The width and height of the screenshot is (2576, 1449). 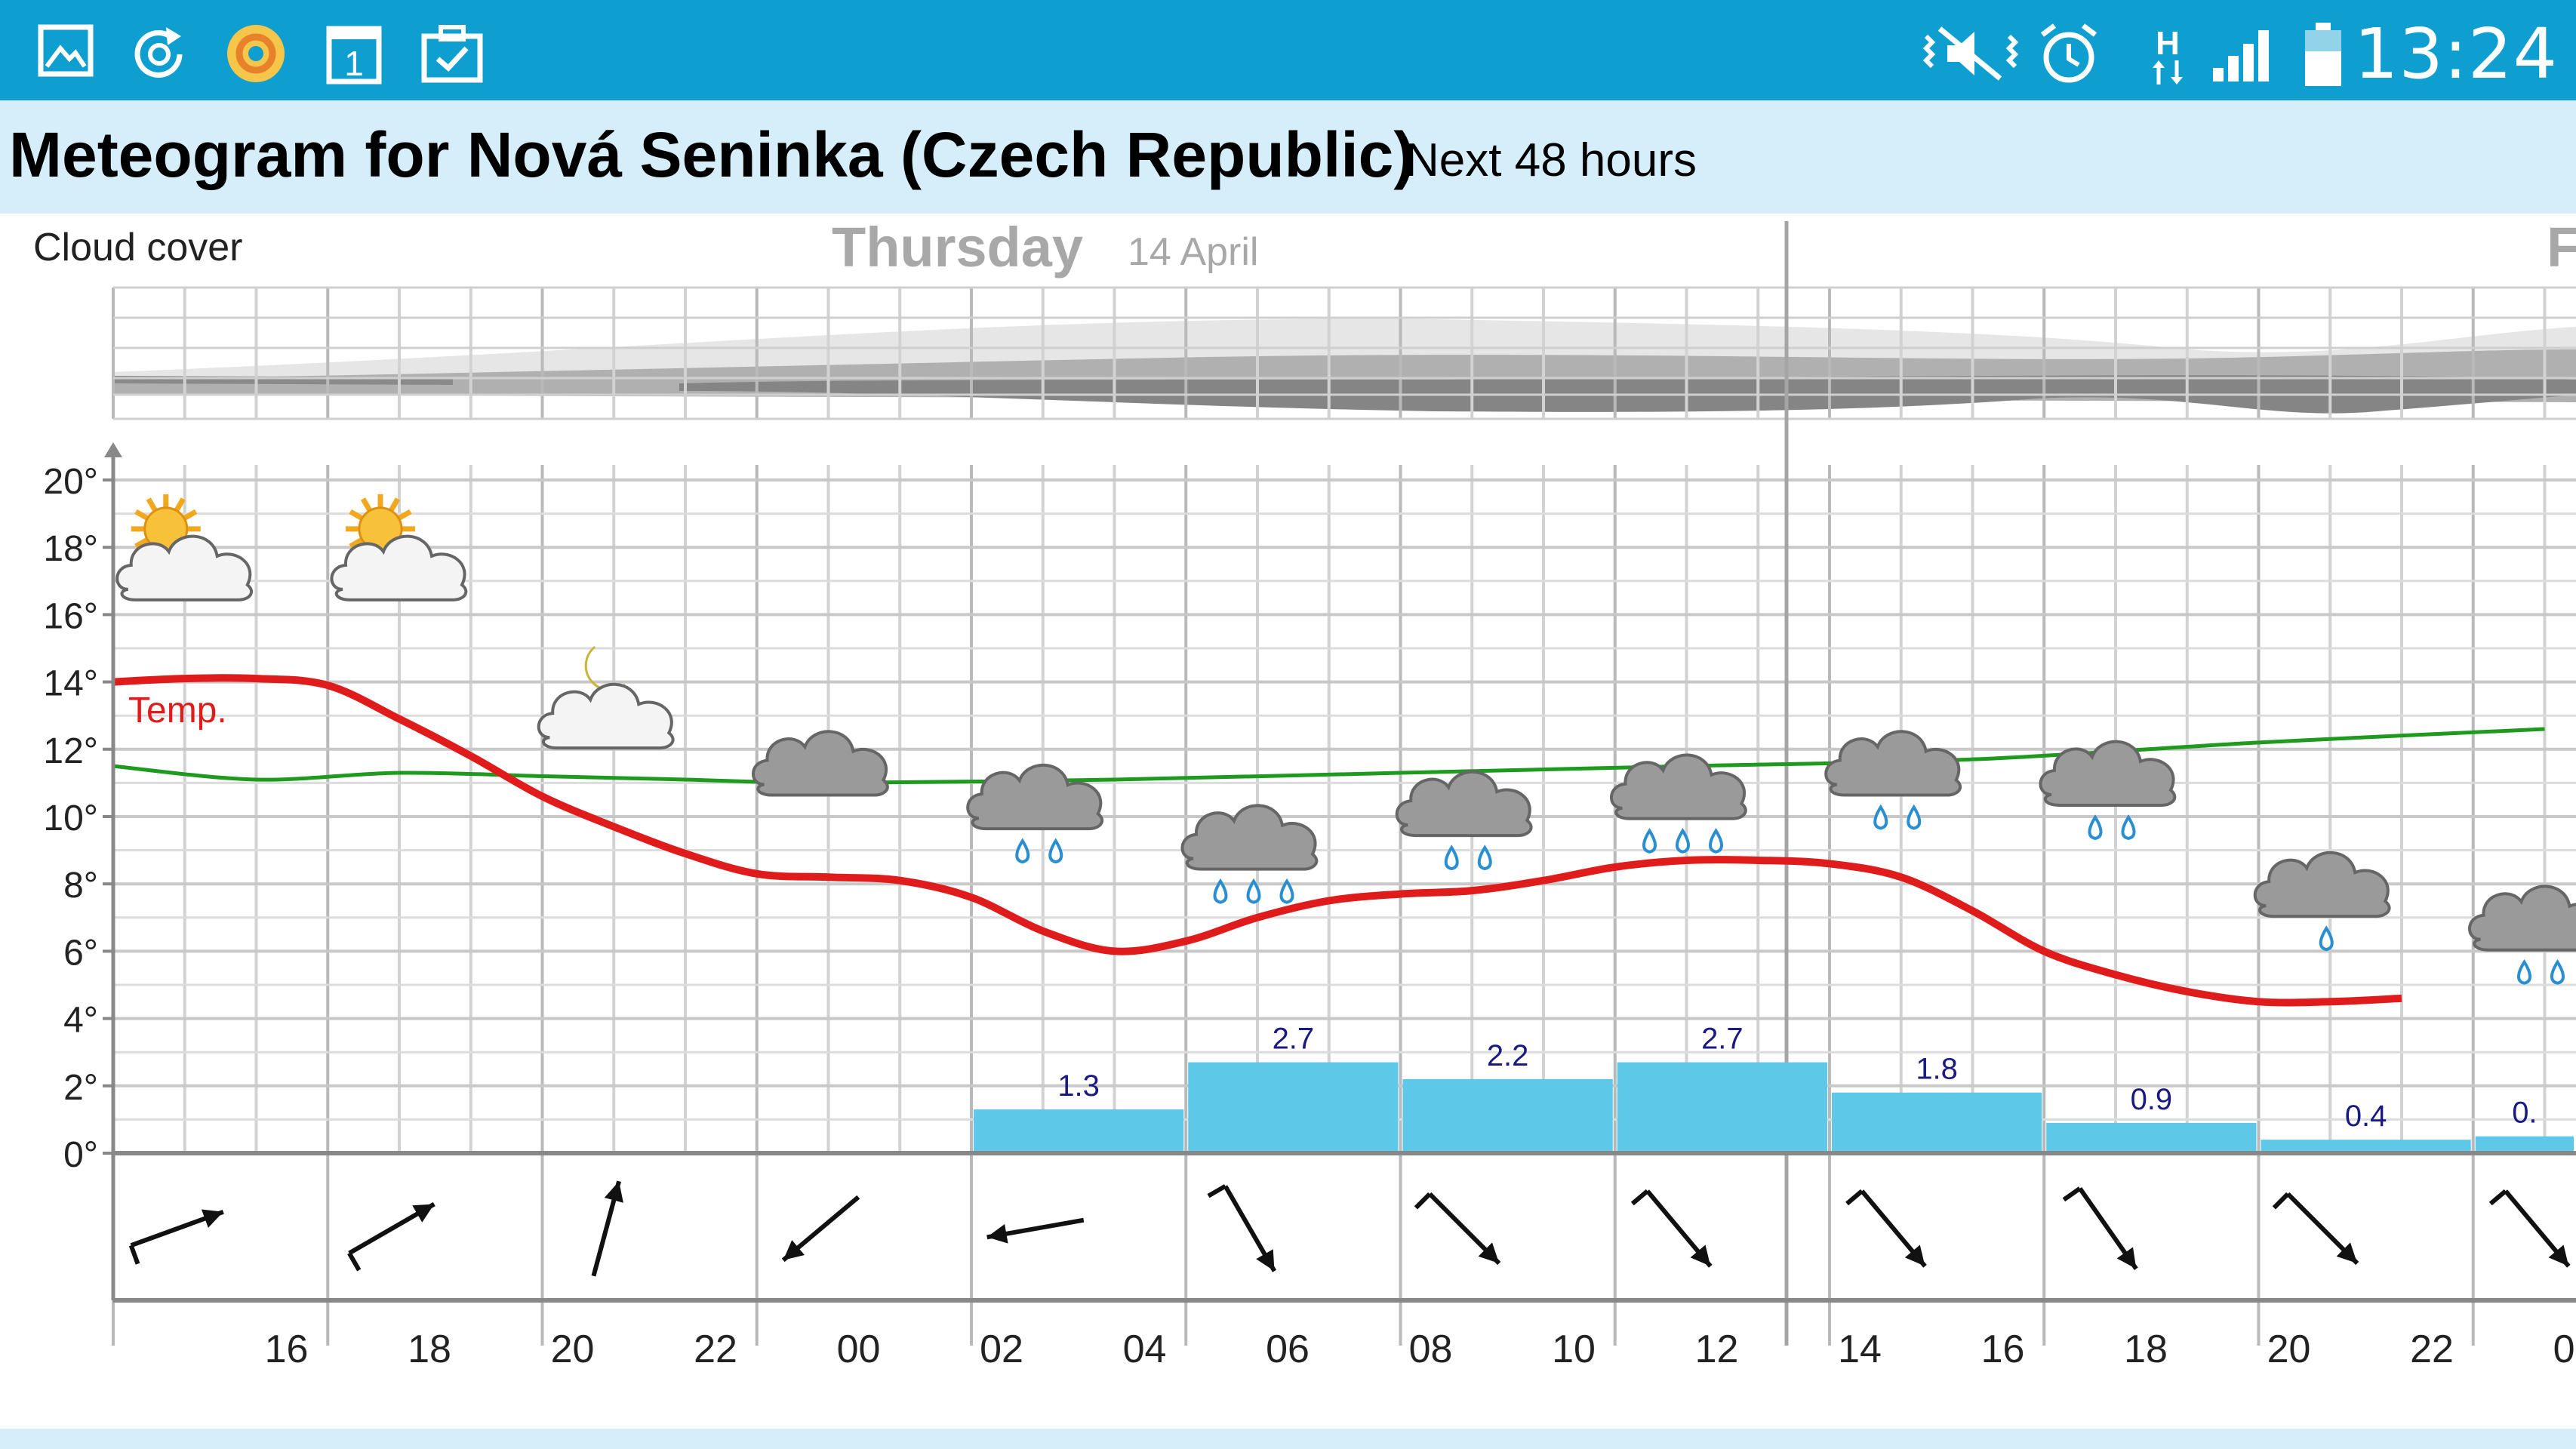 I want to click on chart-labels: Cloud cover Thursday 14 April F, so click(x=1304, y=247).